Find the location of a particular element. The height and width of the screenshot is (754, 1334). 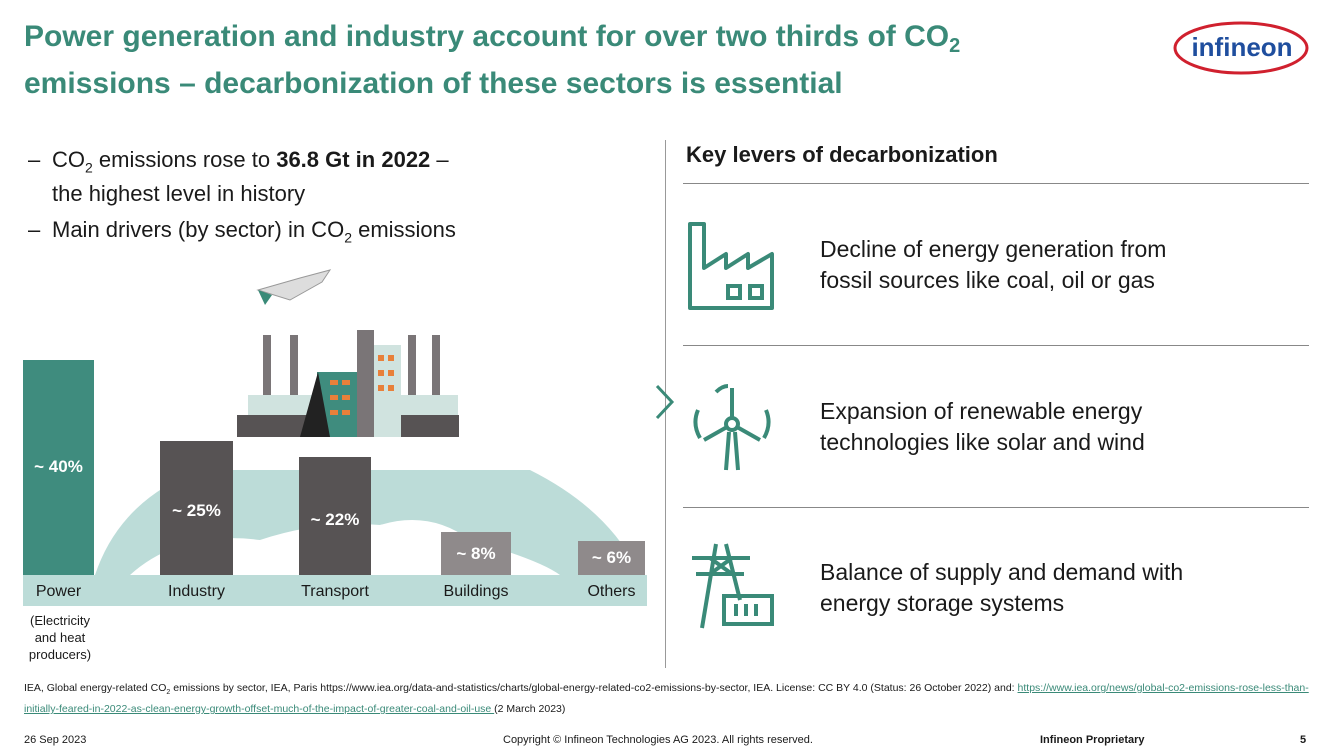

bar-value-label: ~ 8% is located at coordinates (476, 553).